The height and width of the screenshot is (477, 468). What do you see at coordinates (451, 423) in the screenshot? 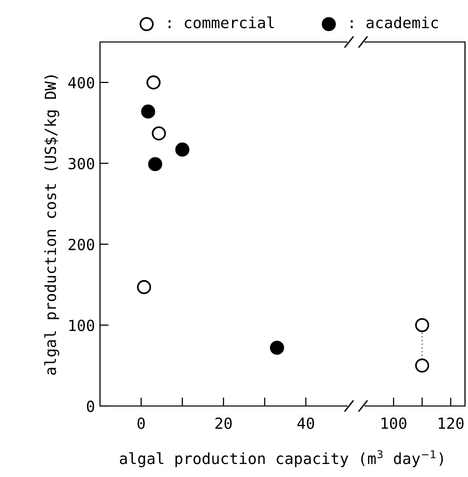
I see `x-tick-label: 120` at bounding box center [451, 423].